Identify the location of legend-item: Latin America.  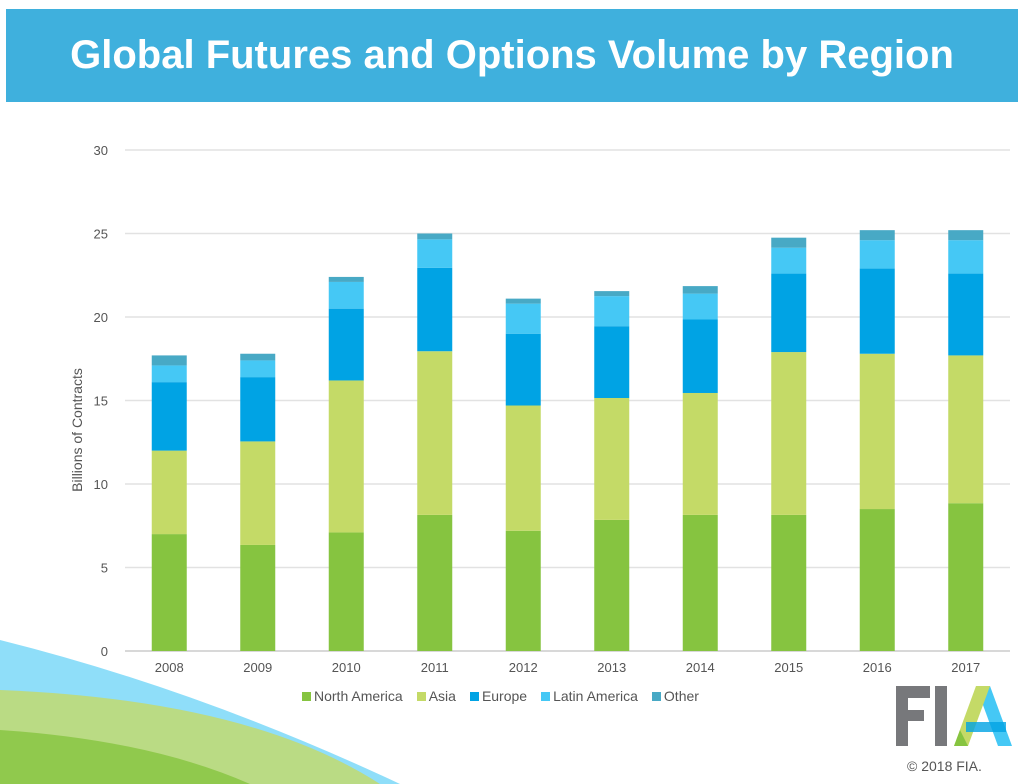
(589, 696).